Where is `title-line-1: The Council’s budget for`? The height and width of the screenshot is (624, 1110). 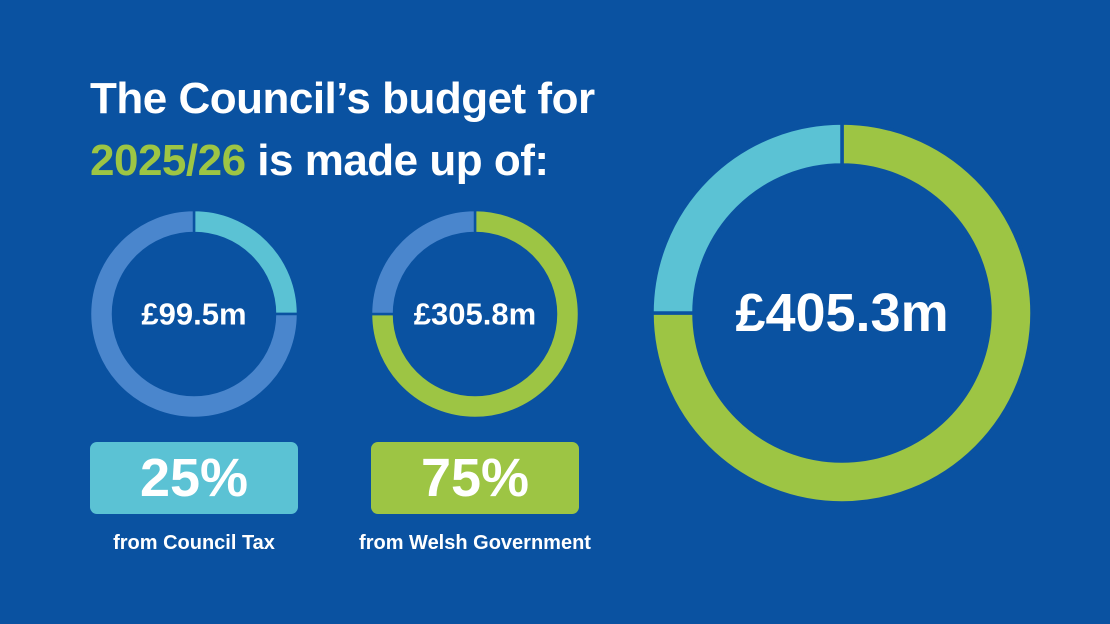 title-line-1: The Council’s budget for is located at coordinates (342, 98).